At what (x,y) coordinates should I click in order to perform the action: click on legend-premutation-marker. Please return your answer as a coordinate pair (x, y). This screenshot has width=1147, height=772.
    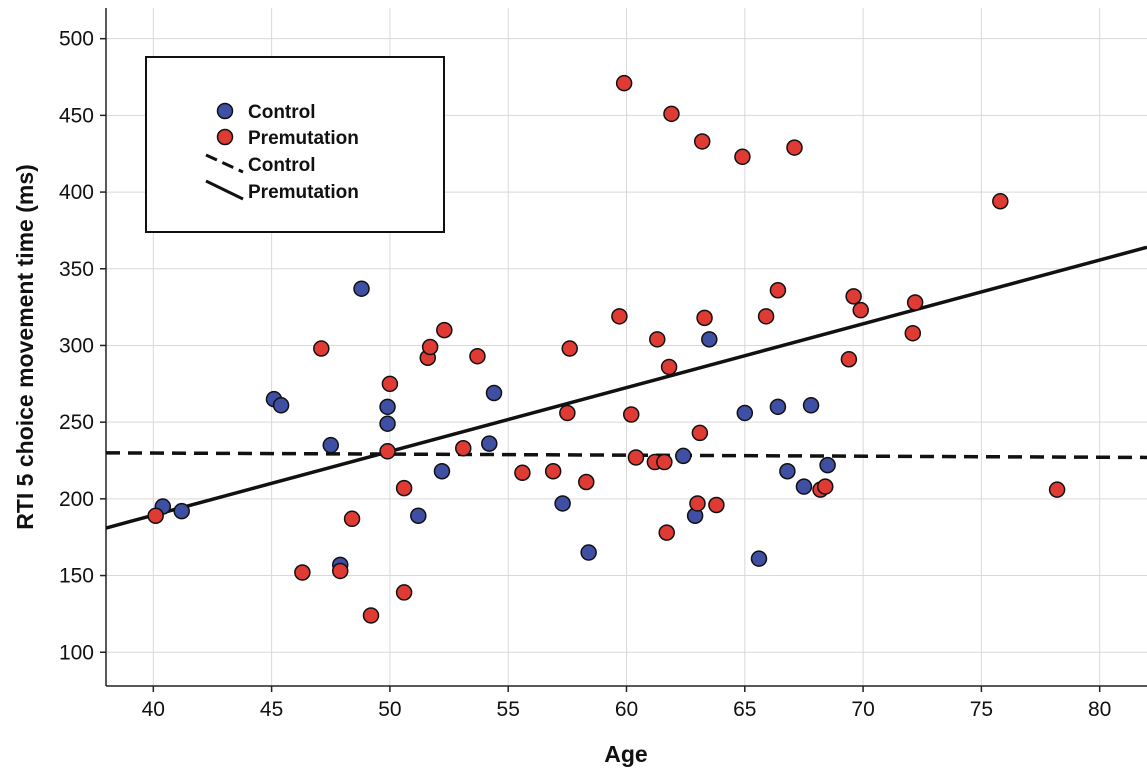
    Looking at the image, I should click on (225, 137).